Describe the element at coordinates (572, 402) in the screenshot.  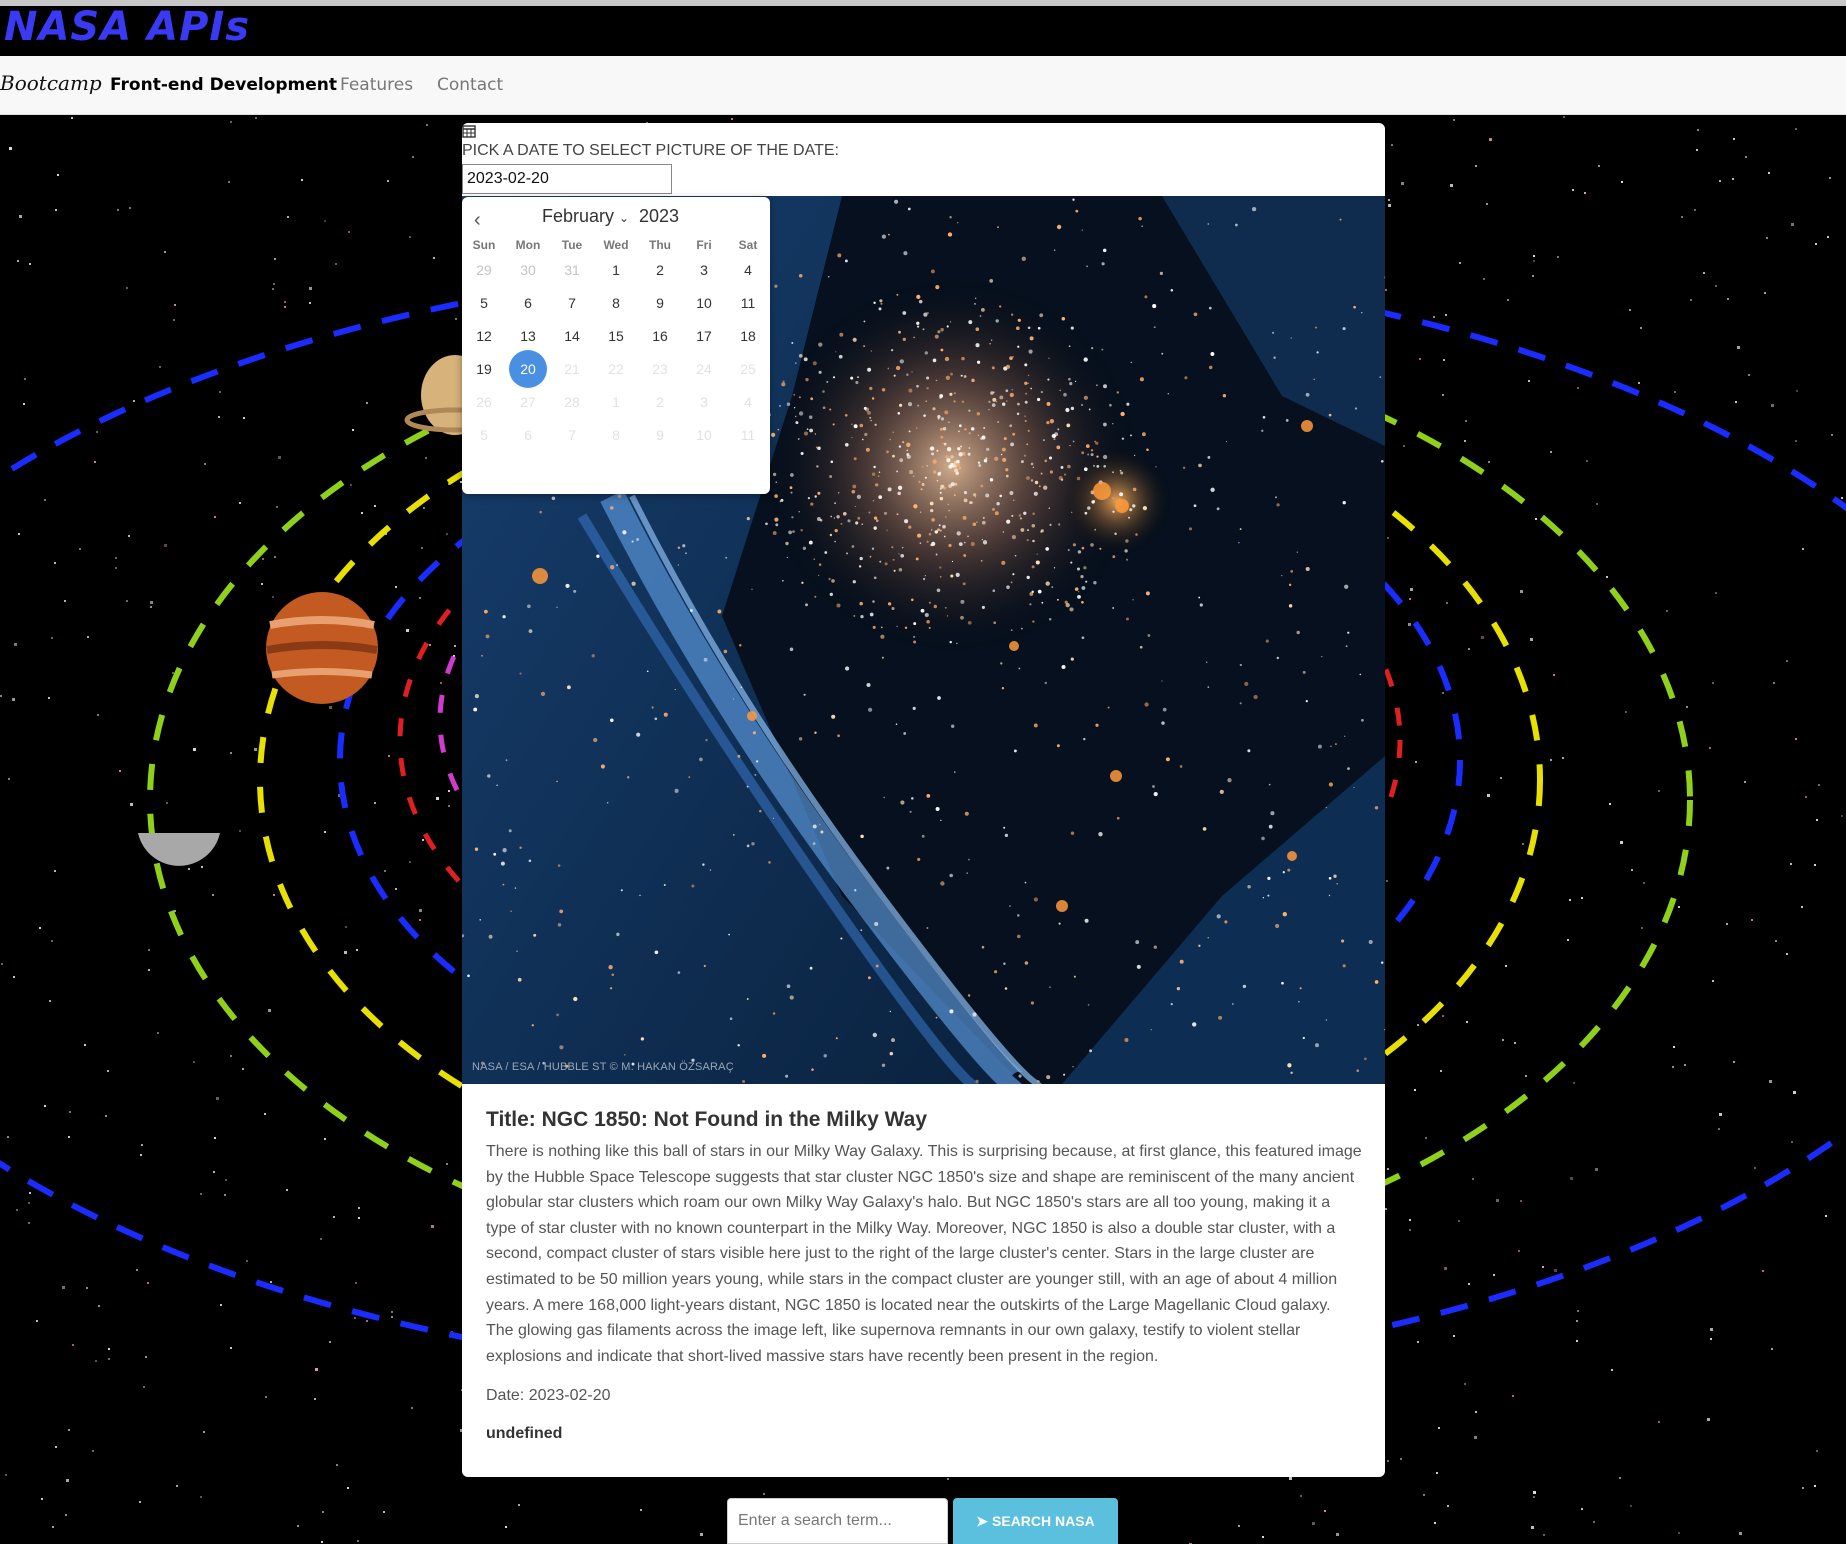
I see `calendar-day: 28` at that location.